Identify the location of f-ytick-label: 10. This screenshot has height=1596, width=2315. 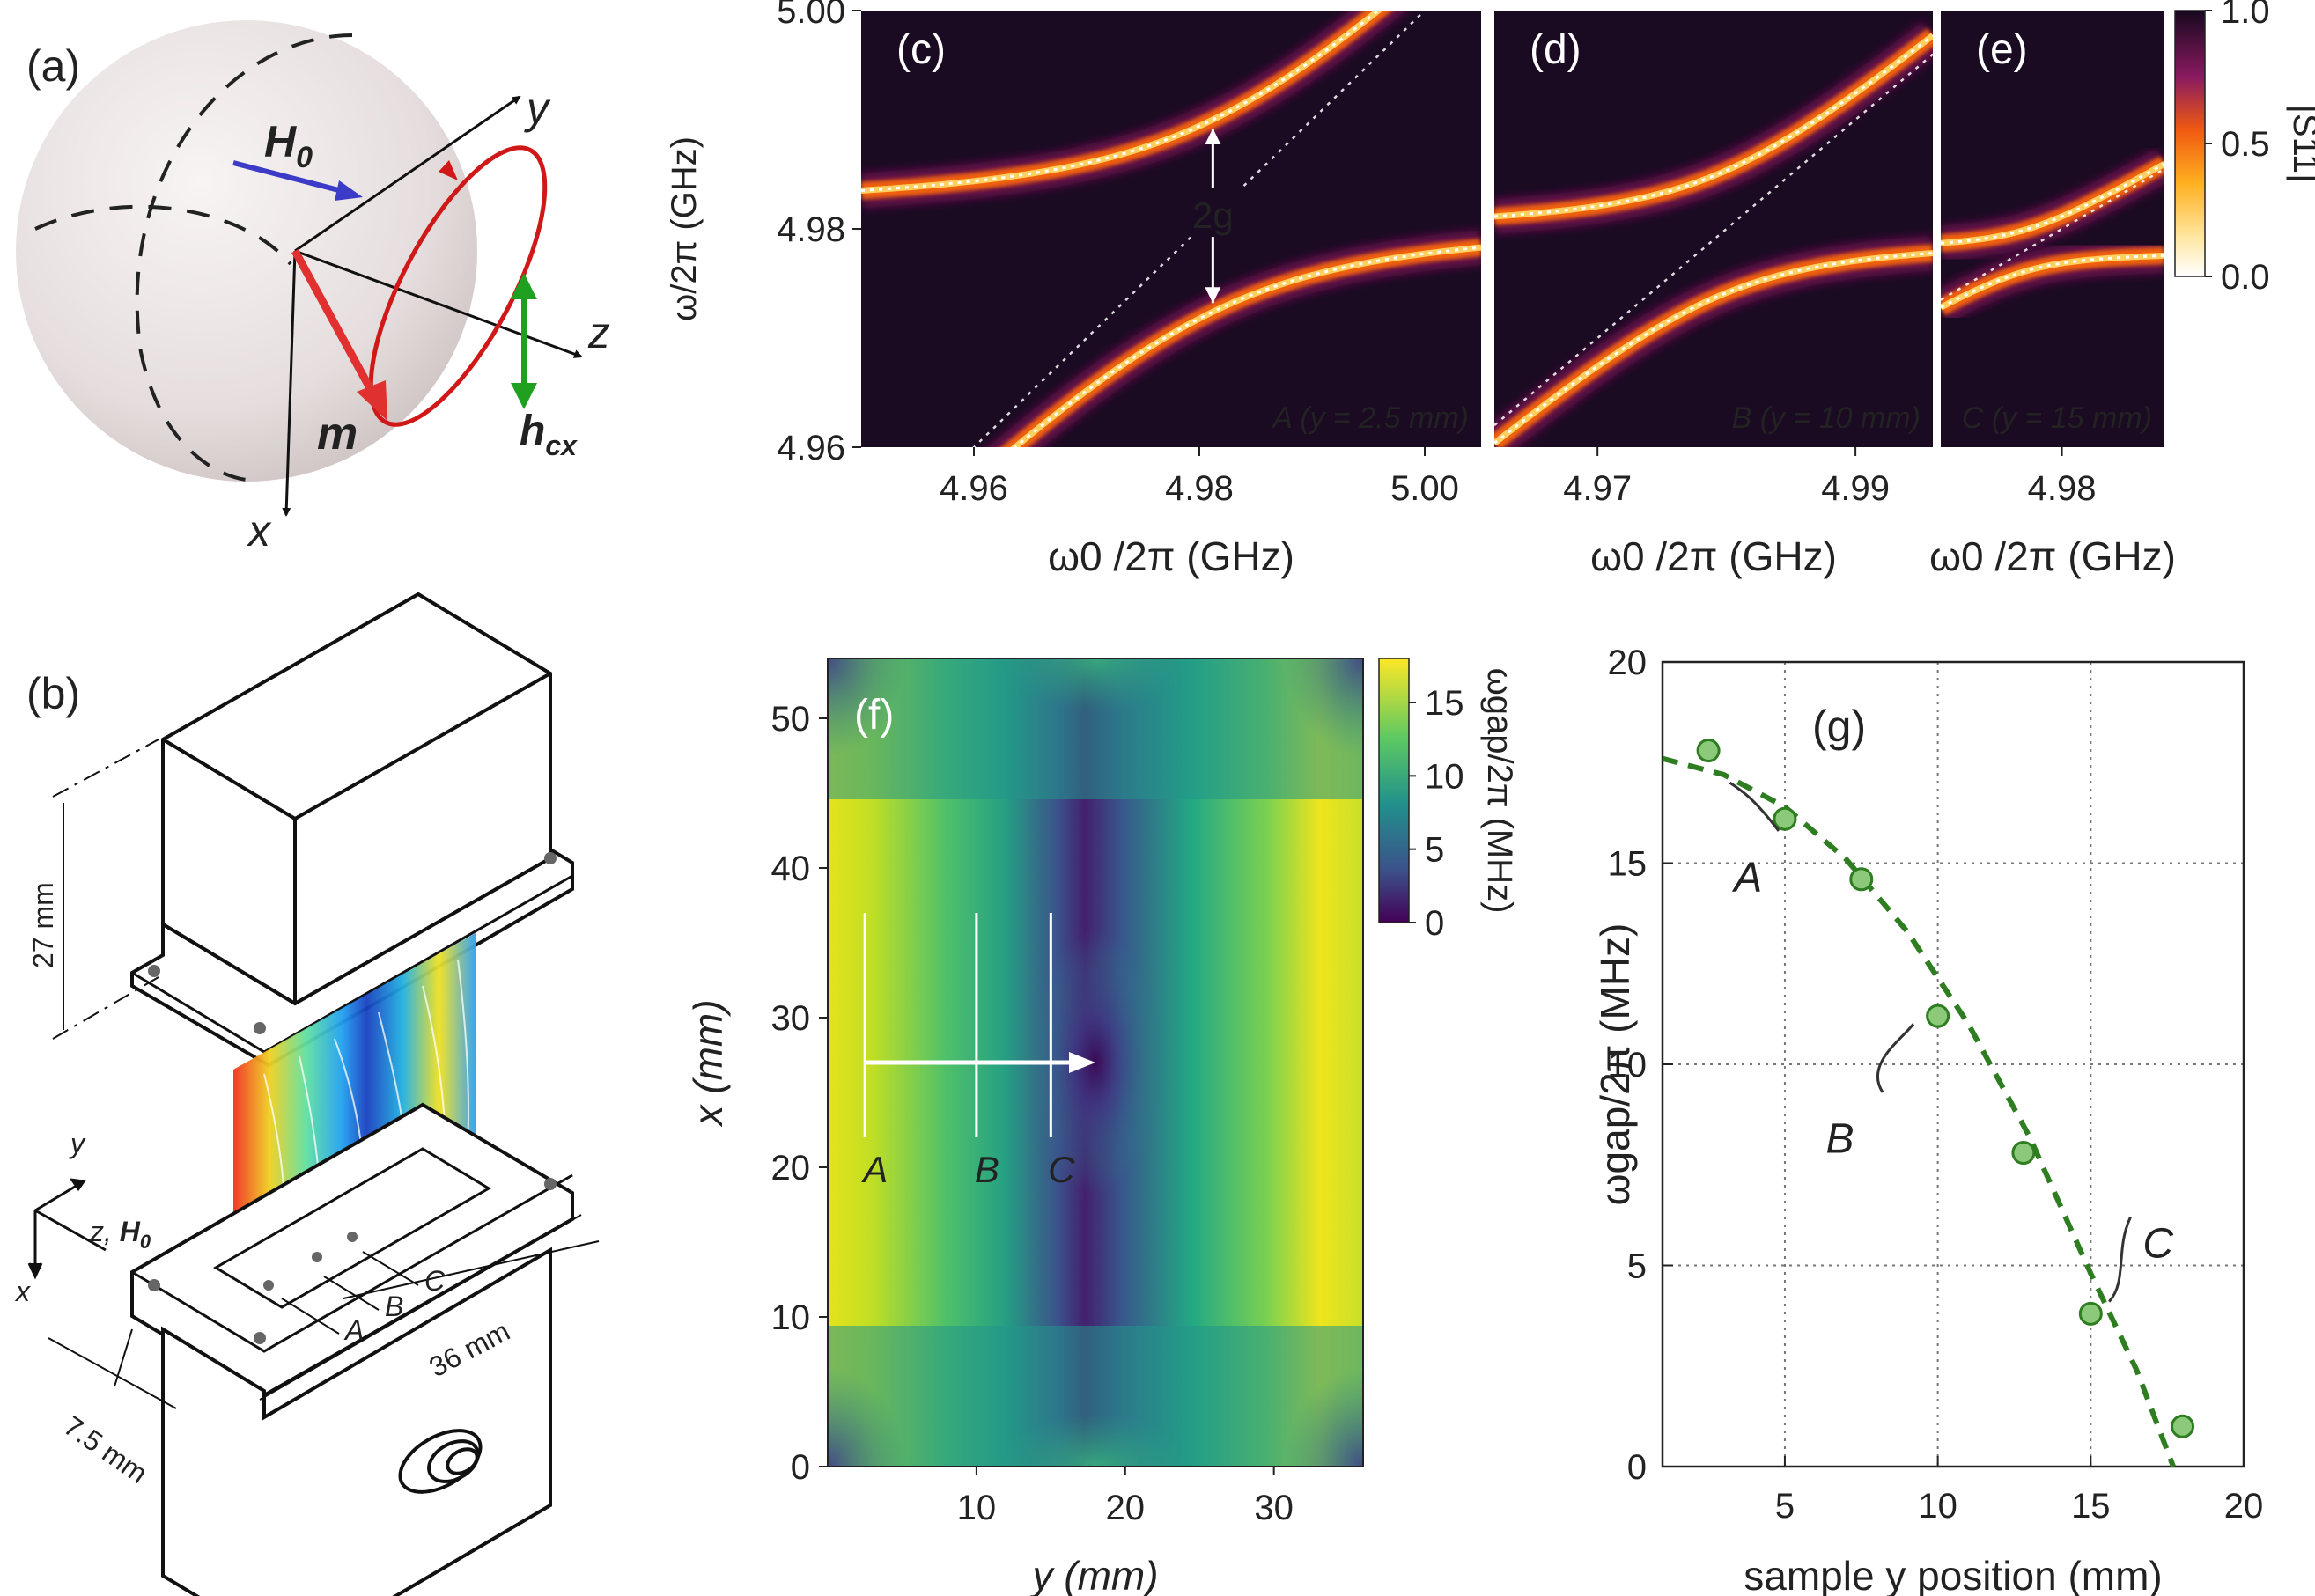
(791, 1317).